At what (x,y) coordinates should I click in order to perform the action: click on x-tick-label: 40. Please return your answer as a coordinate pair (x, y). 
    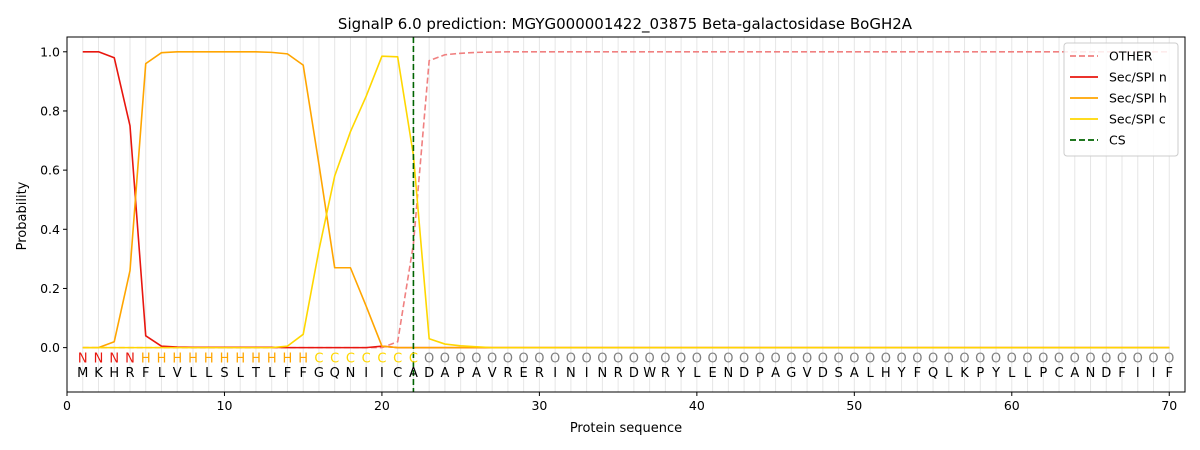
    Looking at the image, I should click on (697, 405).